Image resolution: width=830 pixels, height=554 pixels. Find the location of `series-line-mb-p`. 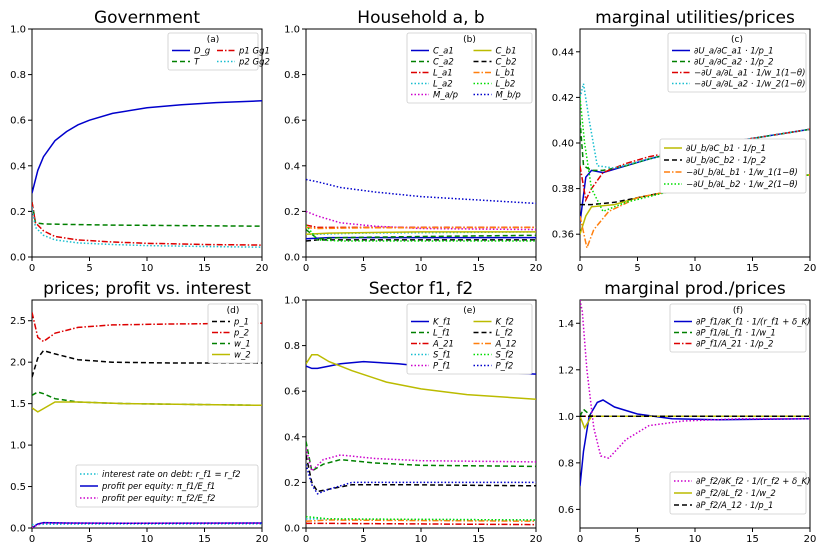

series-line-mb-p is located at coordinates (421, 191).